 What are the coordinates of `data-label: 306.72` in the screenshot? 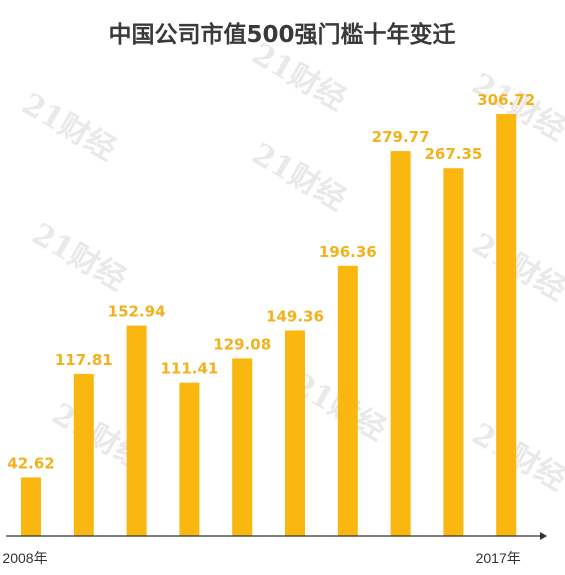 It's located at (506, 100).